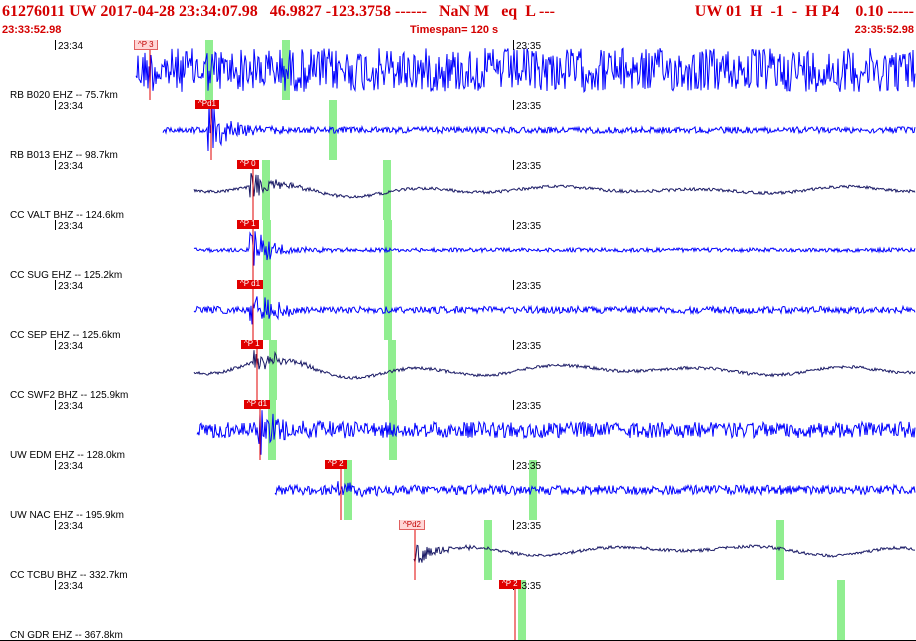 This screenshot has width=916, height=641. What do you see at coordinates (248, 164) in the screenshot?
I see `pick-label: ^P 0` at bounding box center [248, 164].